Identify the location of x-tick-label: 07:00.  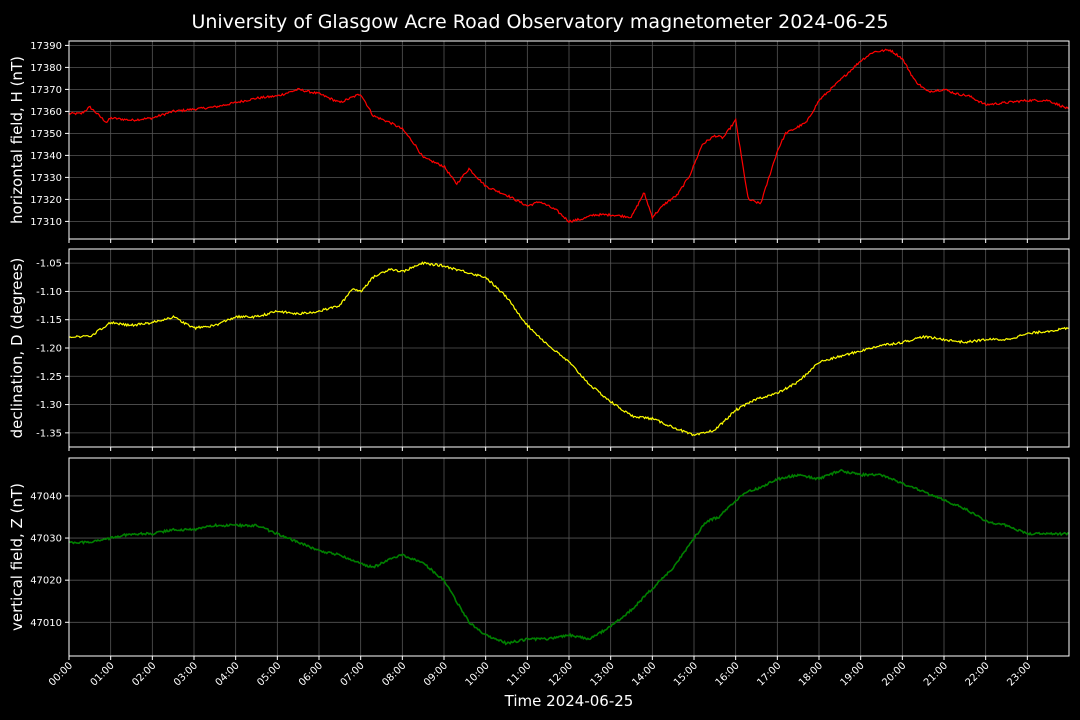
(353, 674).